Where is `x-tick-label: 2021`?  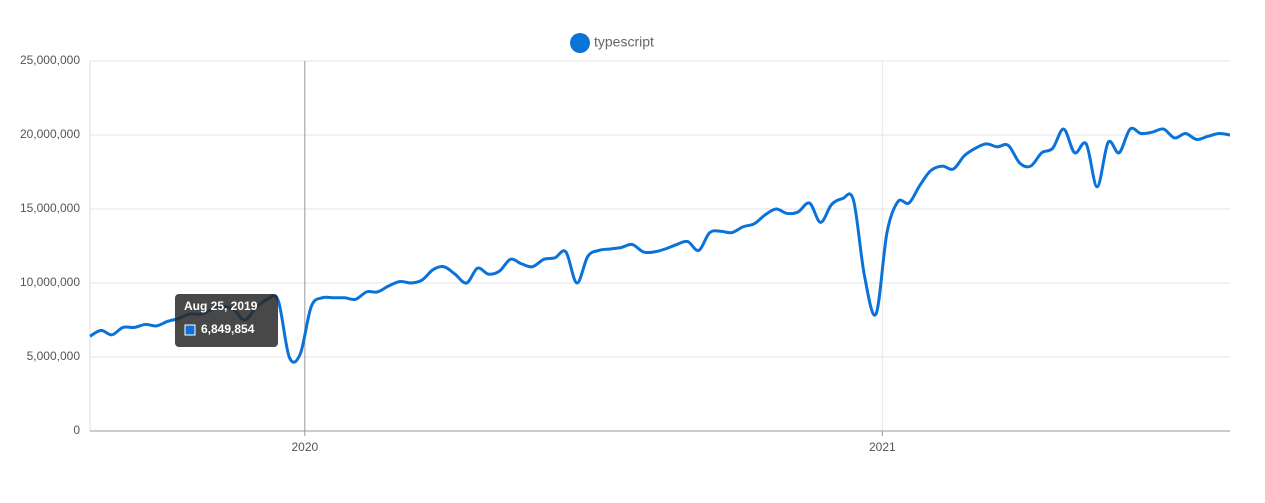
x-tick-label: 2021 is located at coordinates (882, 447).